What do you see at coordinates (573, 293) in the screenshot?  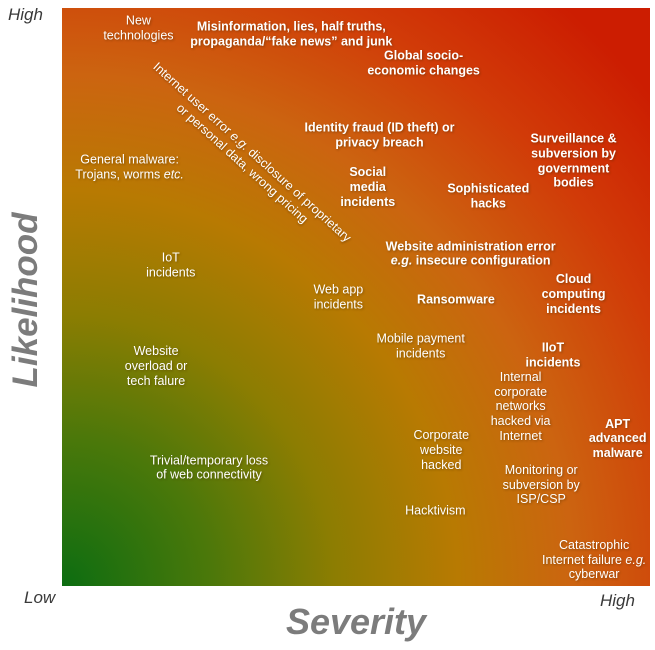 I see `risk-point-label: Cloud computing incidents` at bounding box center [573, 293].